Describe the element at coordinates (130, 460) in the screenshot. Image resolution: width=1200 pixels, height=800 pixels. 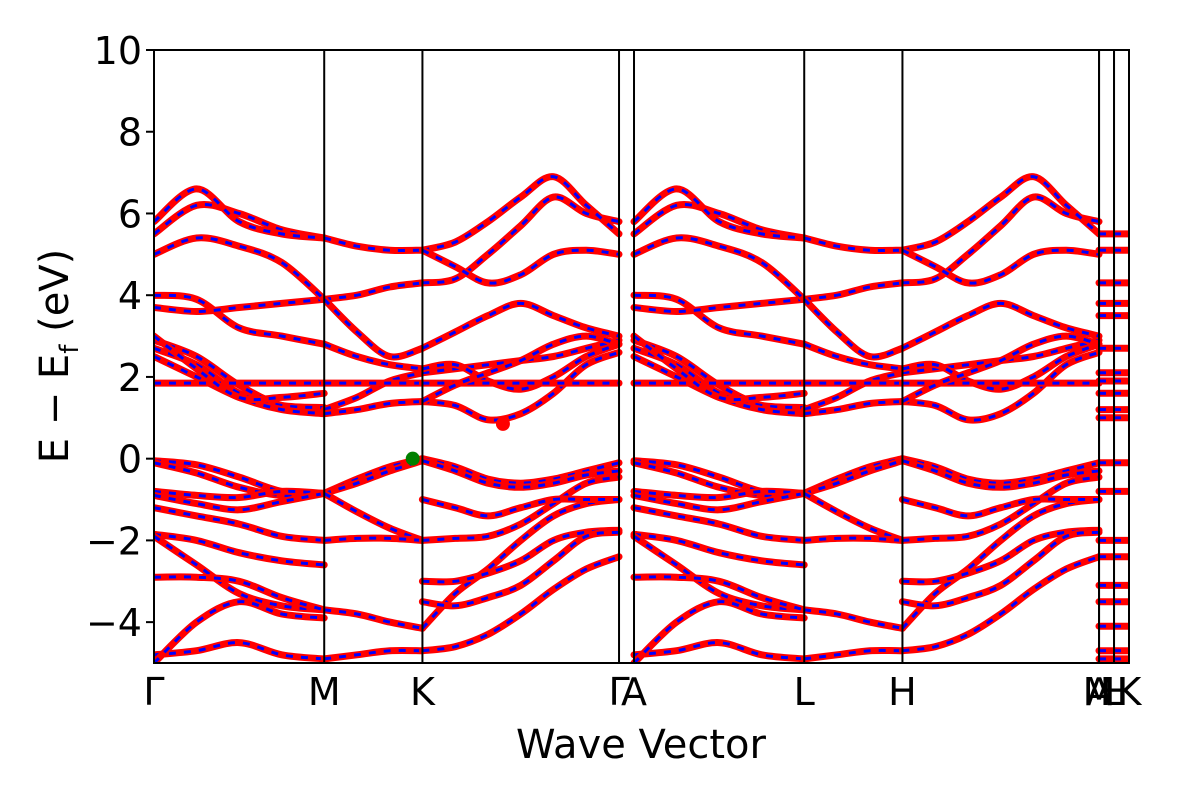
I see `y-tick-label: 0` at that location.